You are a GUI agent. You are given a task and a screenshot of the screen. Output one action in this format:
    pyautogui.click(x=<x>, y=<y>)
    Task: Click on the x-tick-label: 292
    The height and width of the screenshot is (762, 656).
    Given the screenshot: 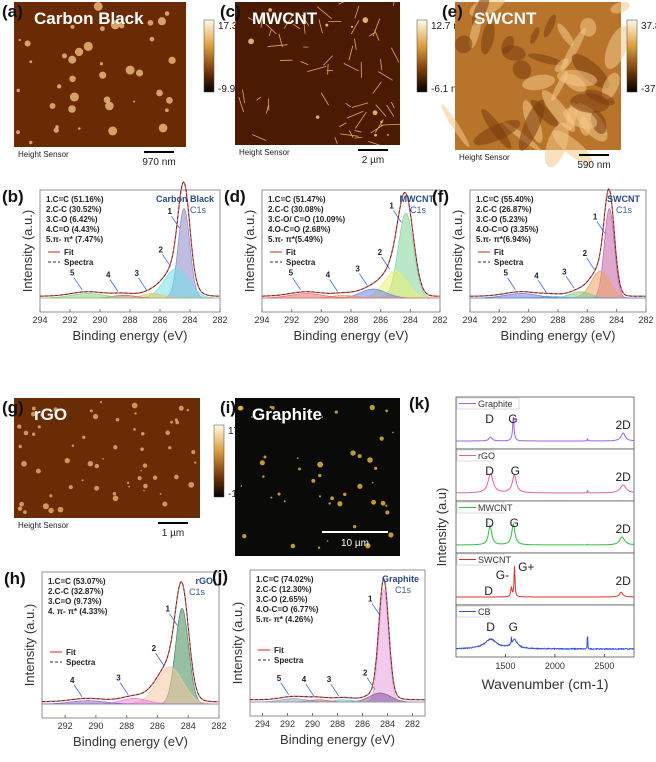 What is the action you would take?
    pyautogui.click(x=291, y=320)
    